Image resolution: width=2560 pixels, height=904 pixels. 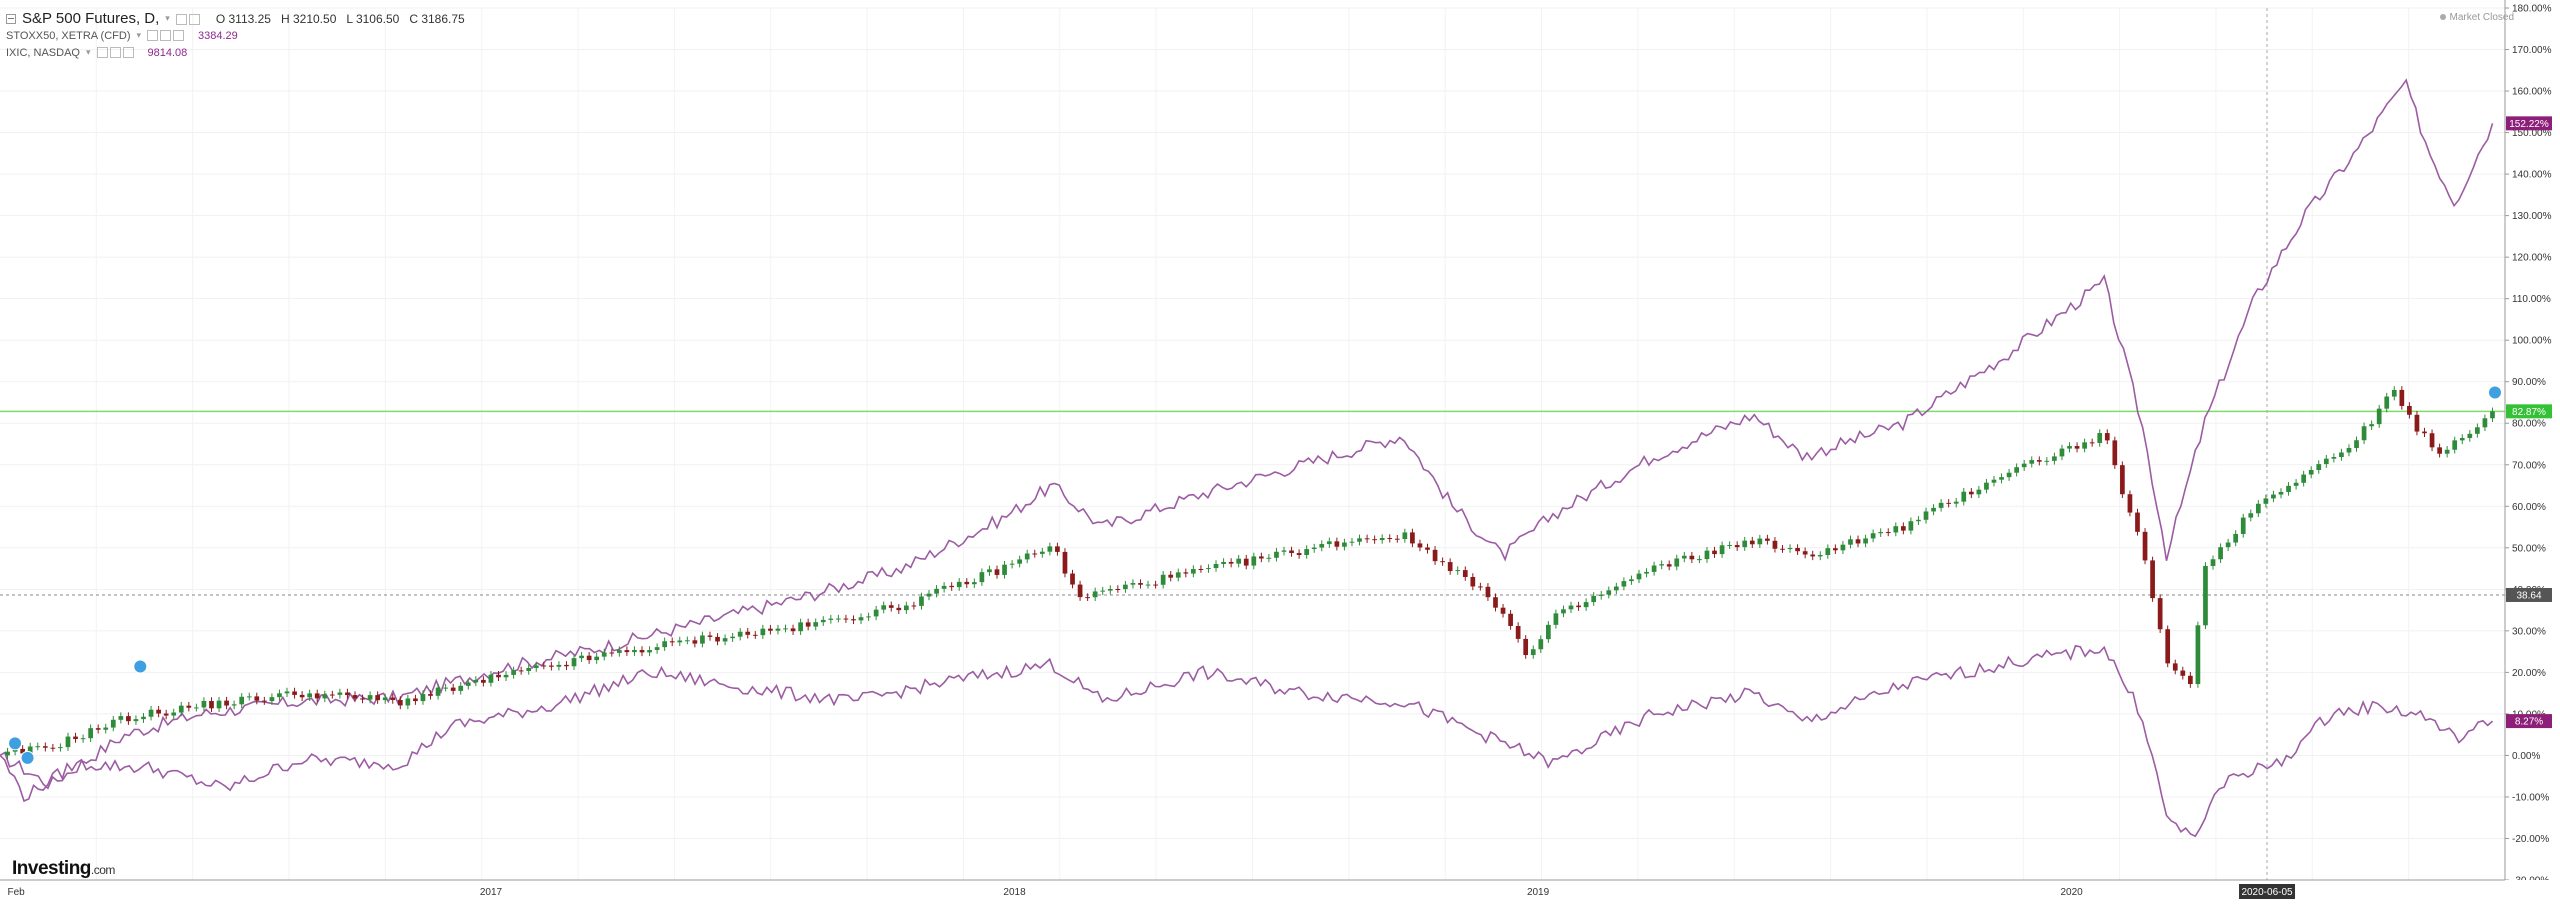 What do you see at coordinates (11, 18) in the screenshot?
I see `collapse-icon` at bounding box center [11, 18].